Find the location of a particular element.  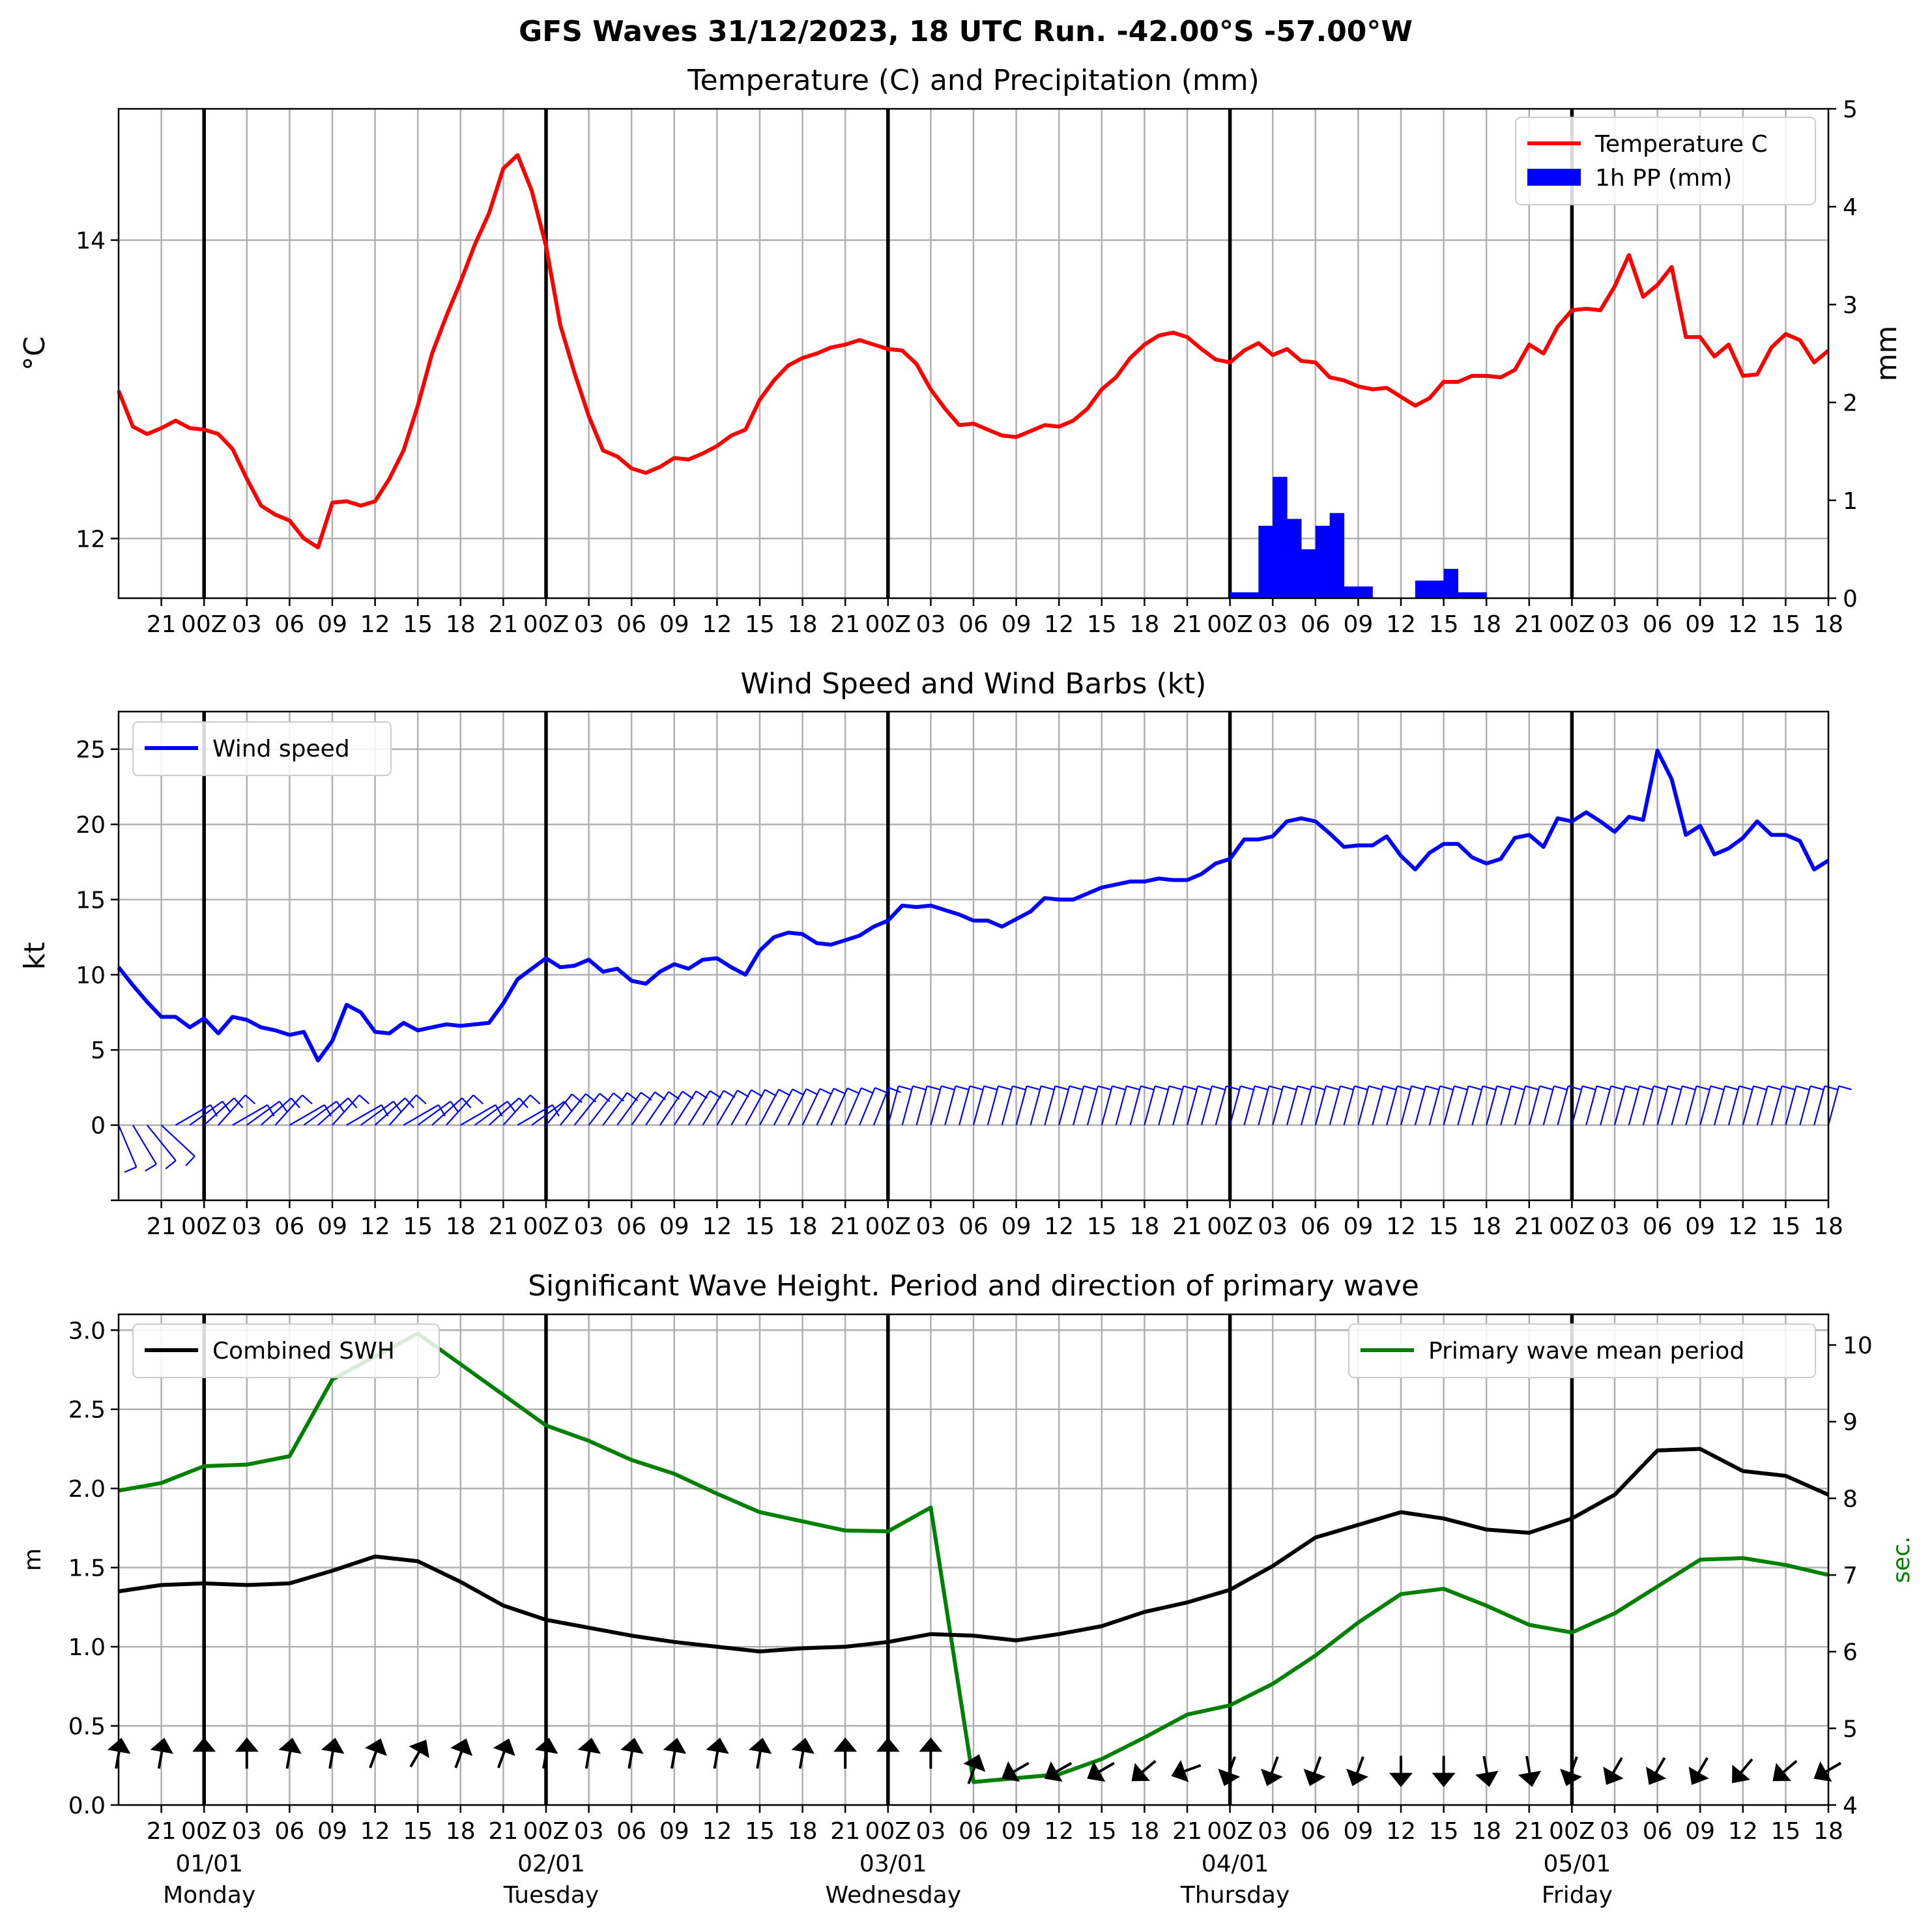

right-y-axis-label: sec. is located at coordinates (1901, 1559).